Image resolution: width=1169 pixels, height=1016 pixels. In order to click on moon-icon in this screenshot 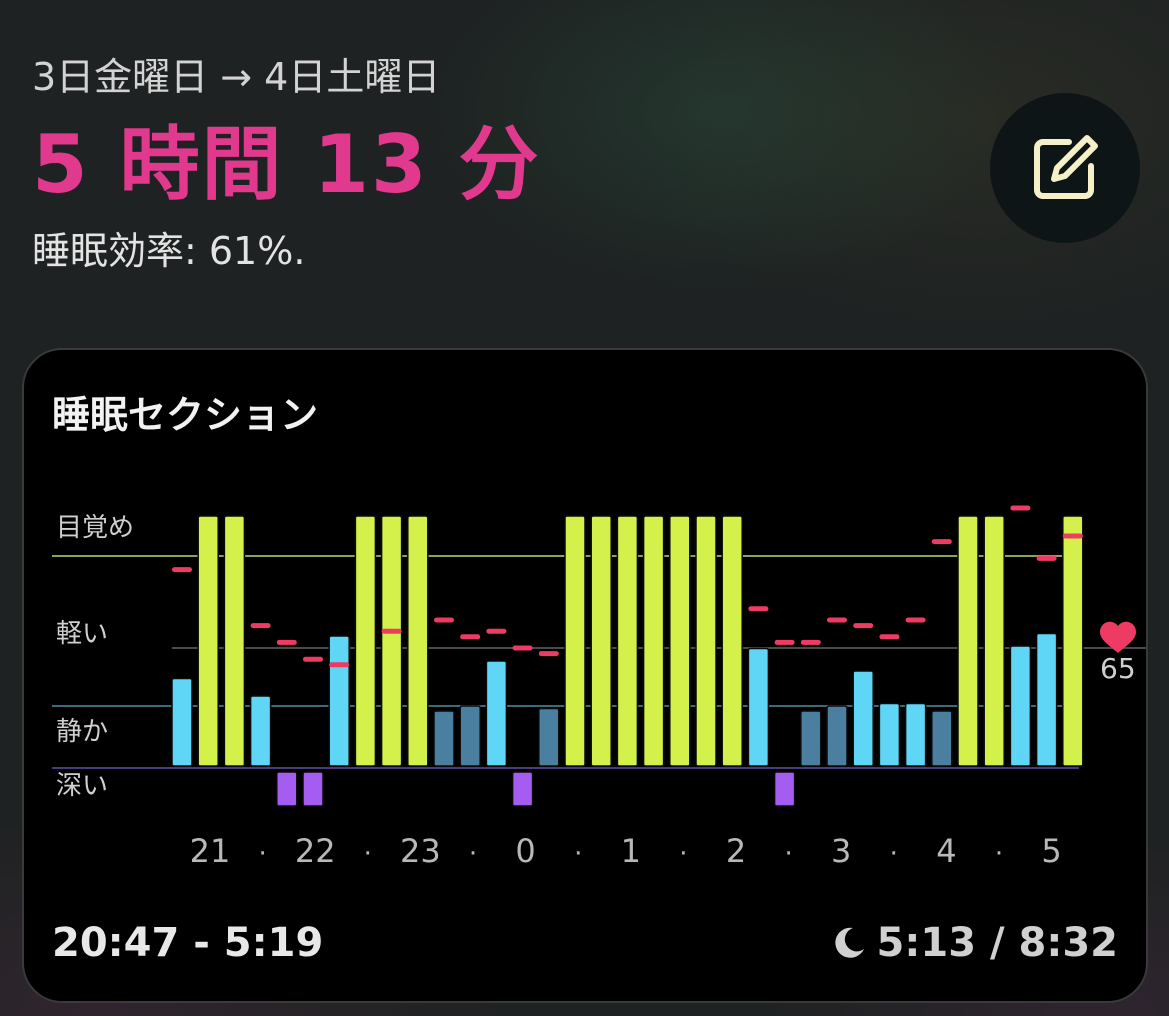, I will do `click(849, 942)`.